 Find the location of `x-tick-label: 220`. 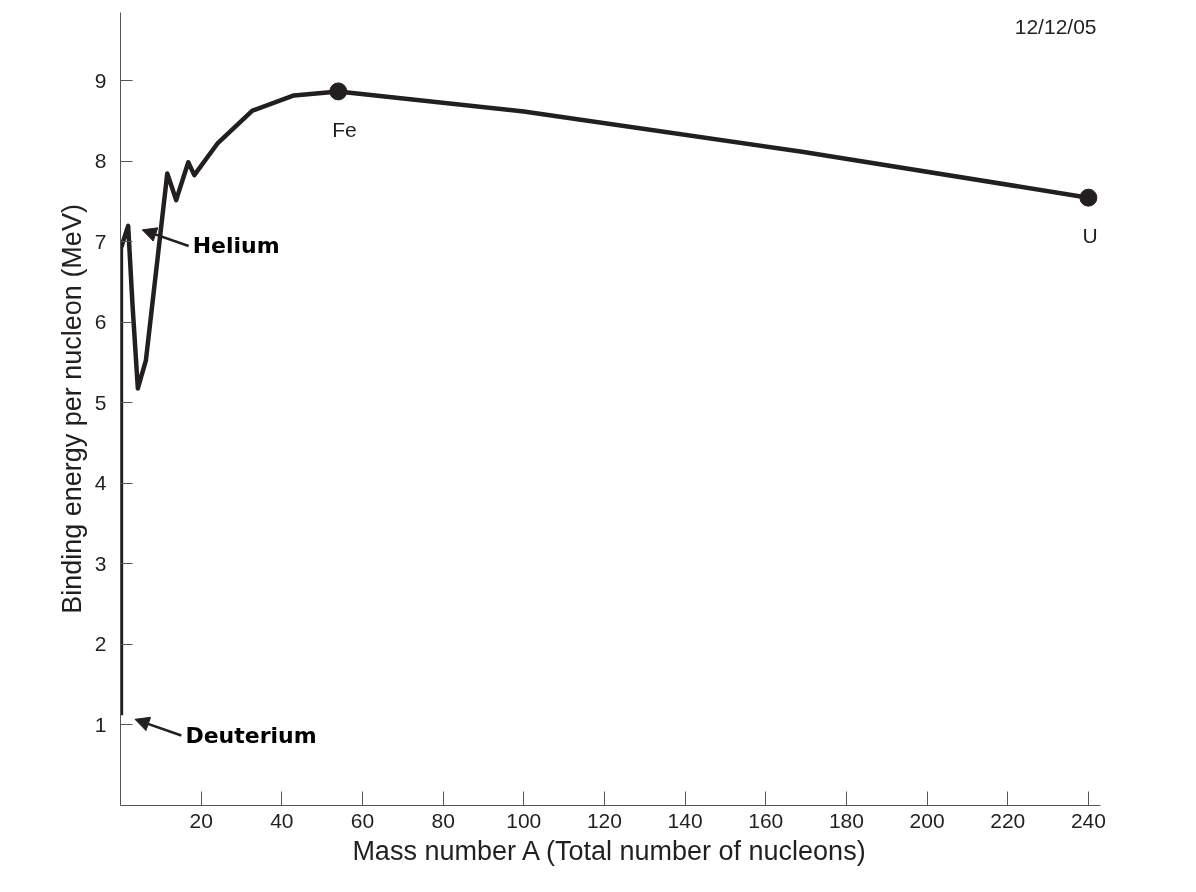

x-tick-label: 220 is located at coordinates (1008, 820).